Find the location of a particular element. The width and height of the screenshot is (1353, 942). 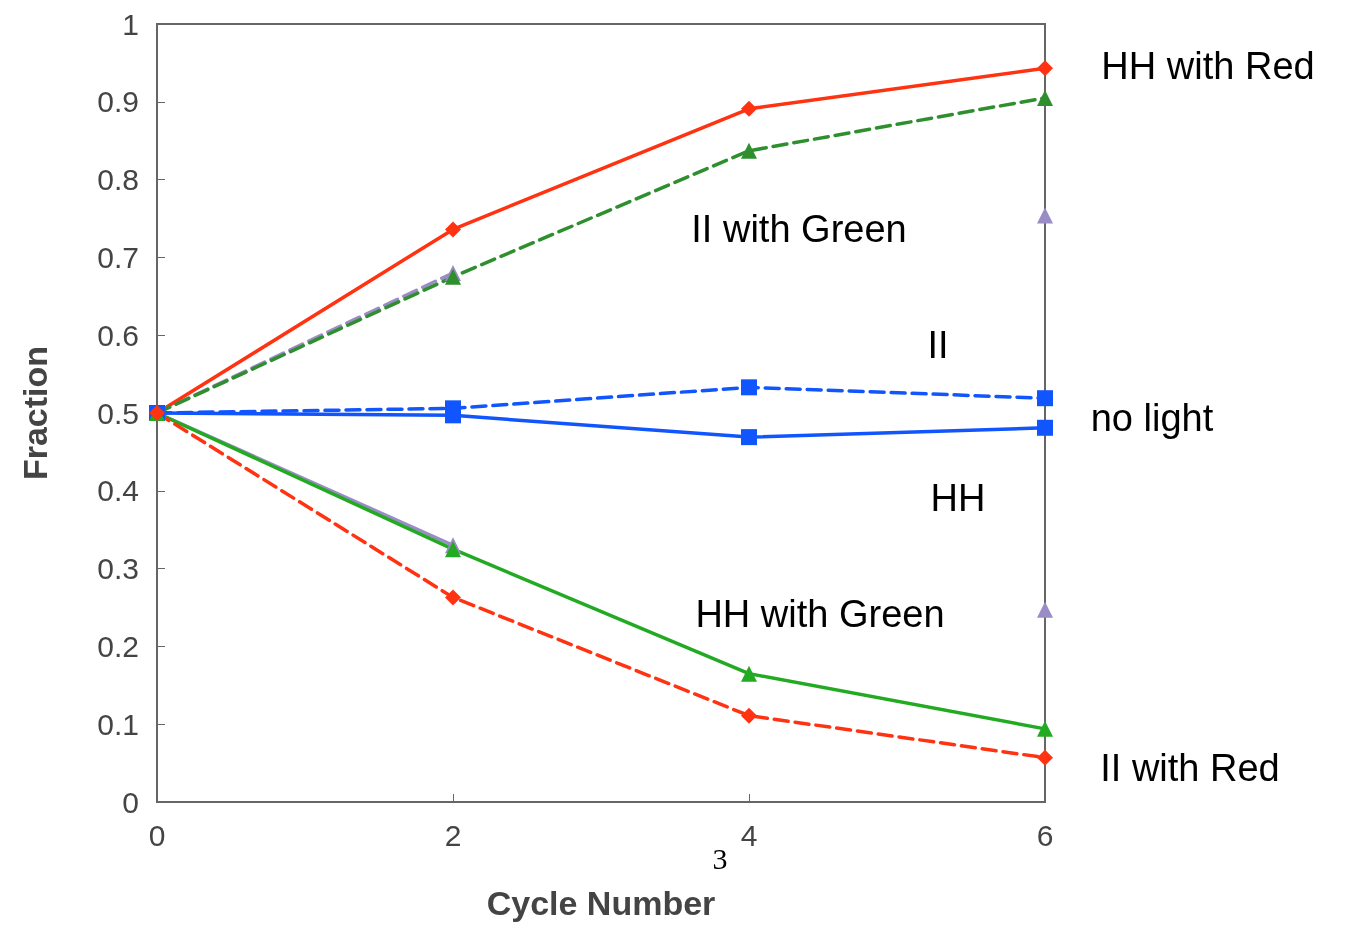

y-tick-label: 0.9 is located at coordinates (118, 102).